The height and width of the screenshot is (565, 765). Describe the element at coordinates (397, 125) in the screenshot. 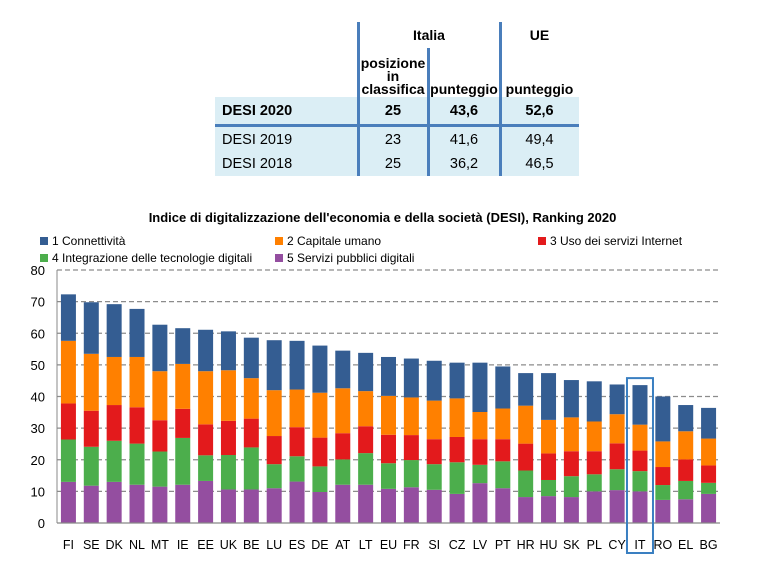

I see `table-separator` at that location.